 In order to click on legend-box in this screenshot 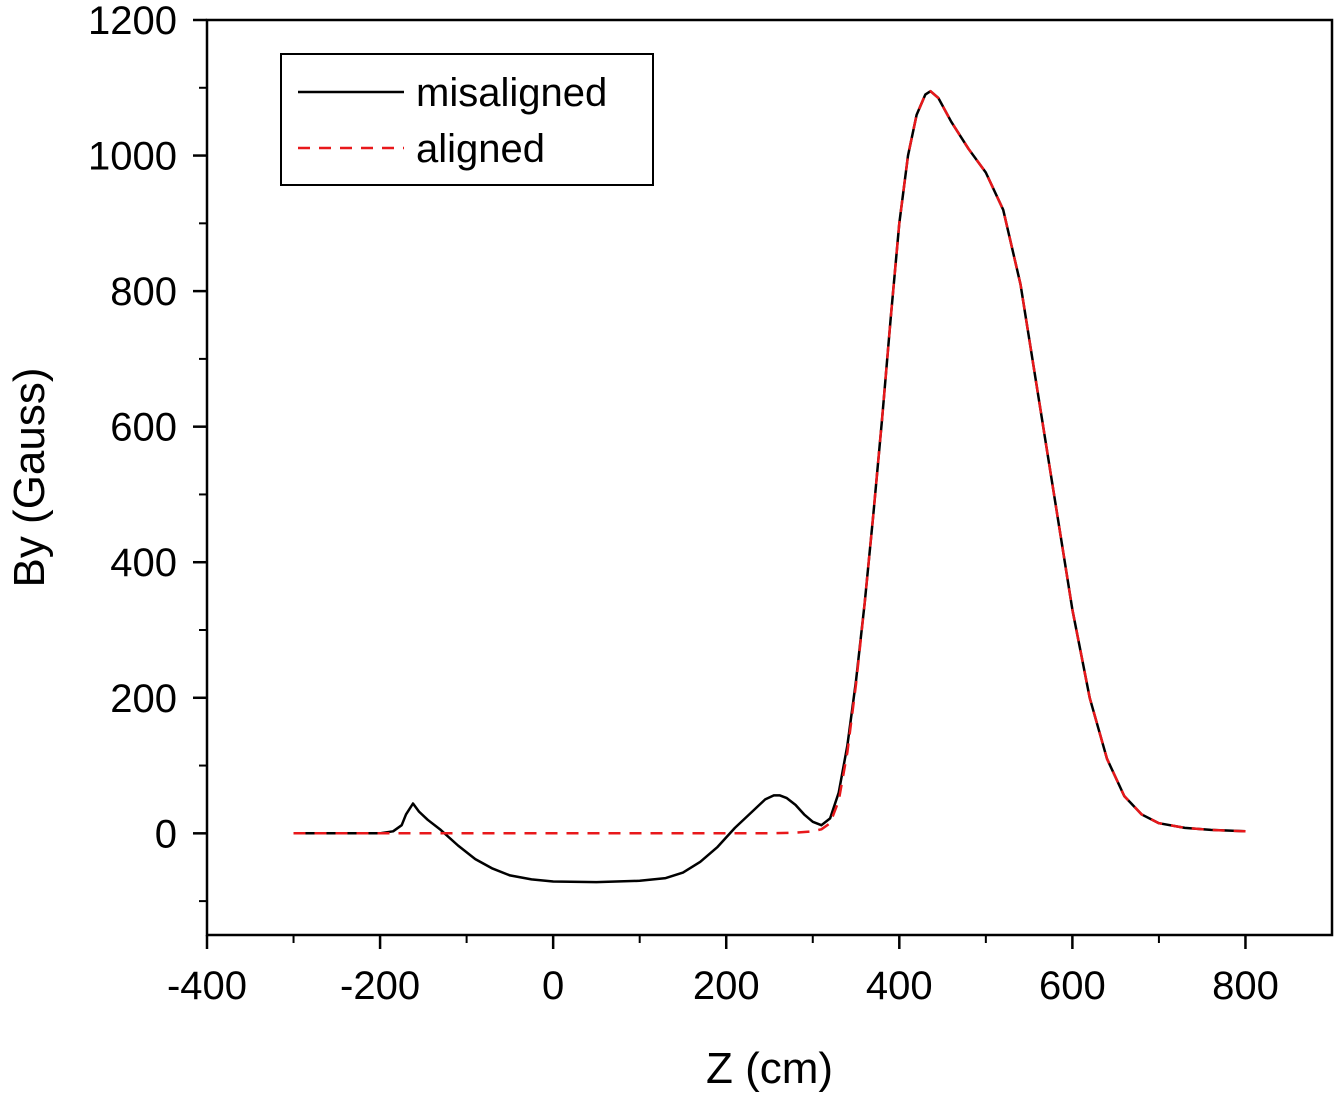, I will do `click(467, 119)`.